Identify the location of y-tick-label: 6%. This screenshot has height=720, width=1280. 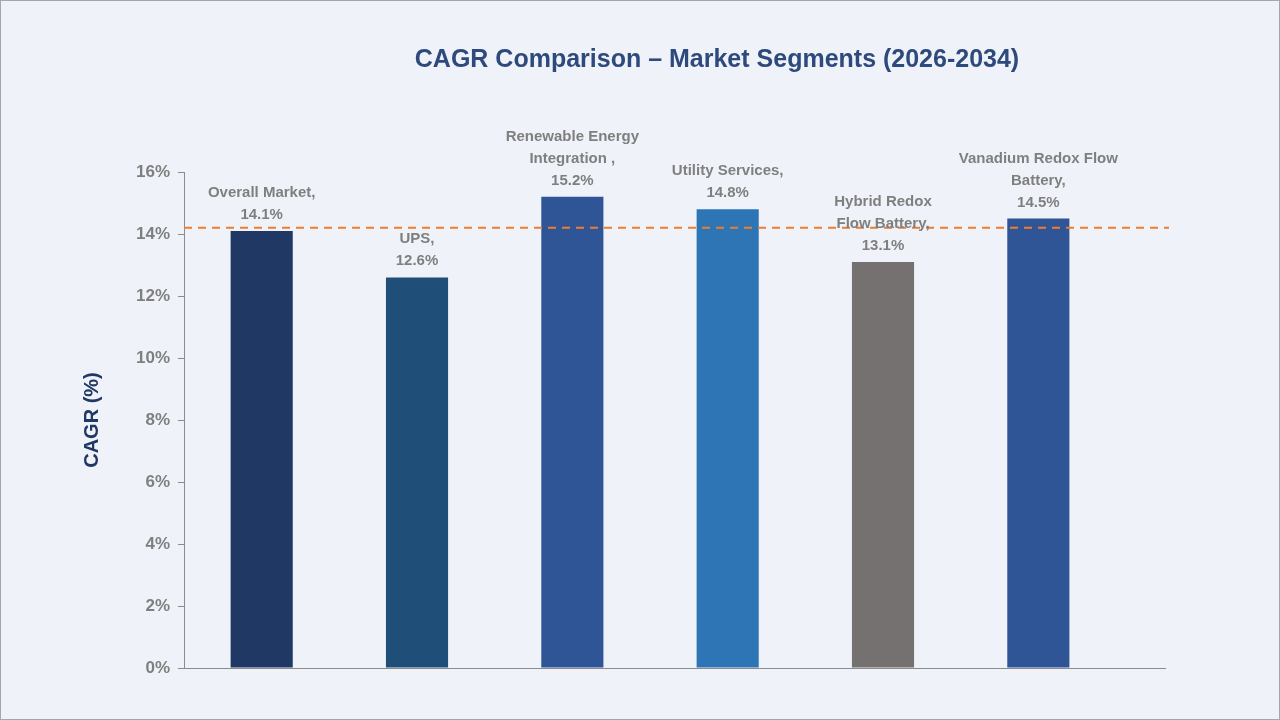
(158, 481).